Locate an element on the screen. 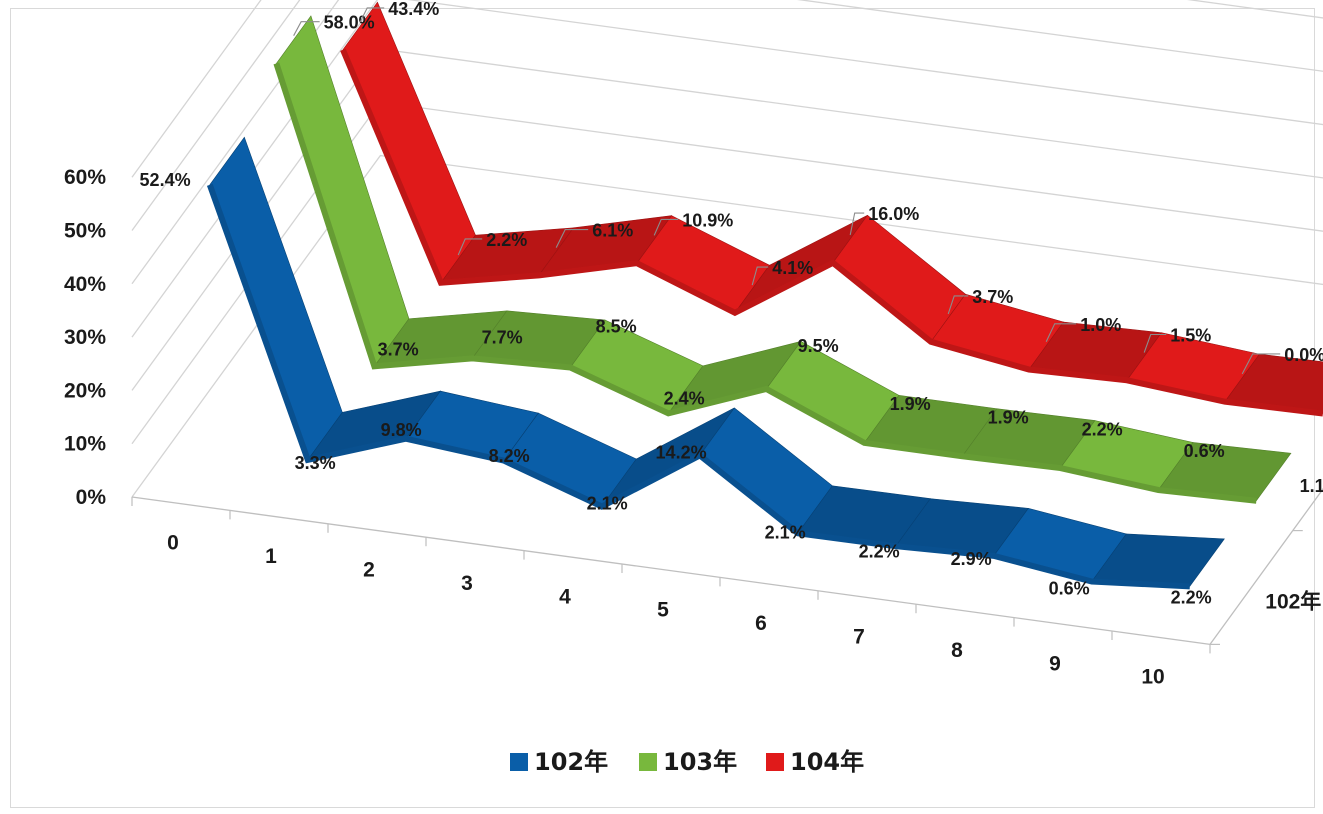 The height and width of the screenshot is (814, 1323). x-tick-label: 7 is located at coordinates (859, 637).